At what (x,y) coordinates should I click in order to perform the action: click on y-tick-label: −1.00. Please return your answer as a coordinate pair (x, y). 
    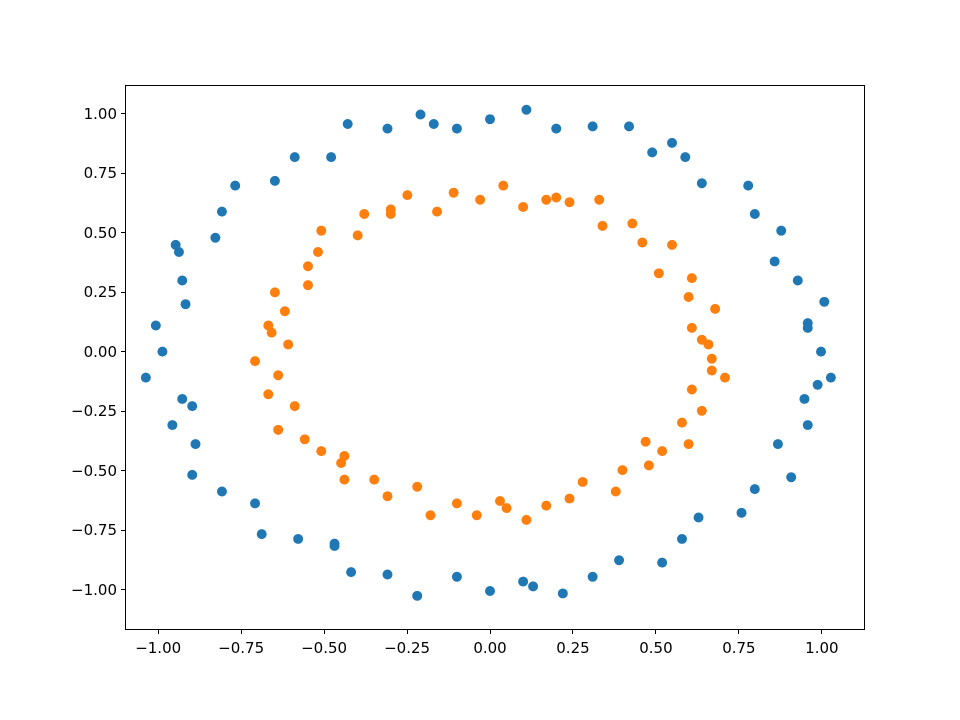
    Looking at the image, I should click on (94, 589).